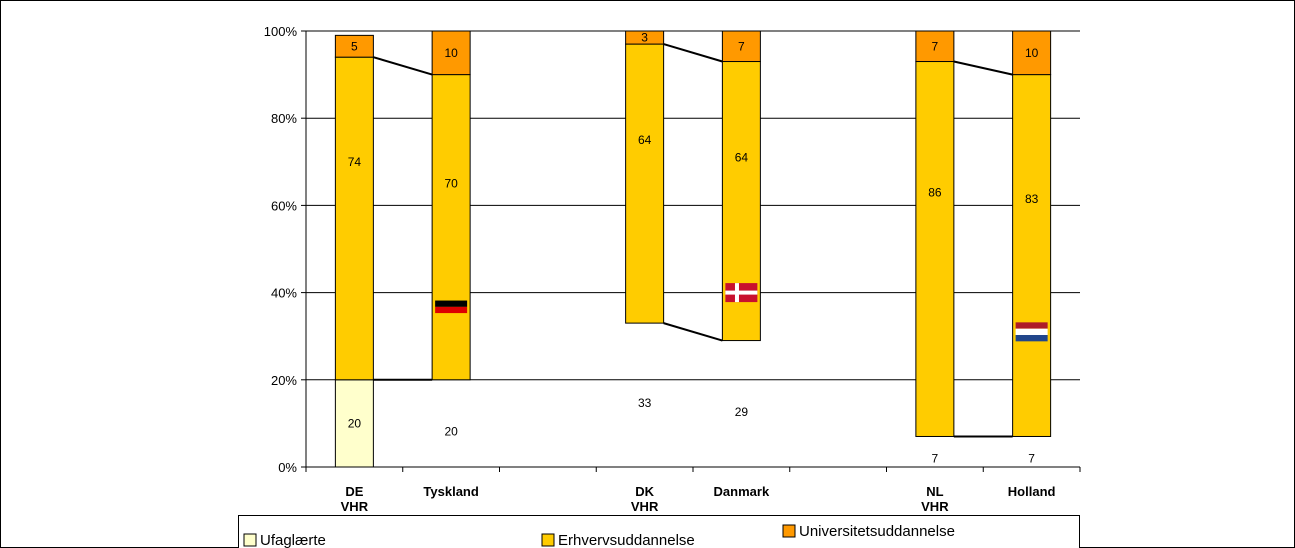  I want to click on category-label: Danmark, so click(742, 491).